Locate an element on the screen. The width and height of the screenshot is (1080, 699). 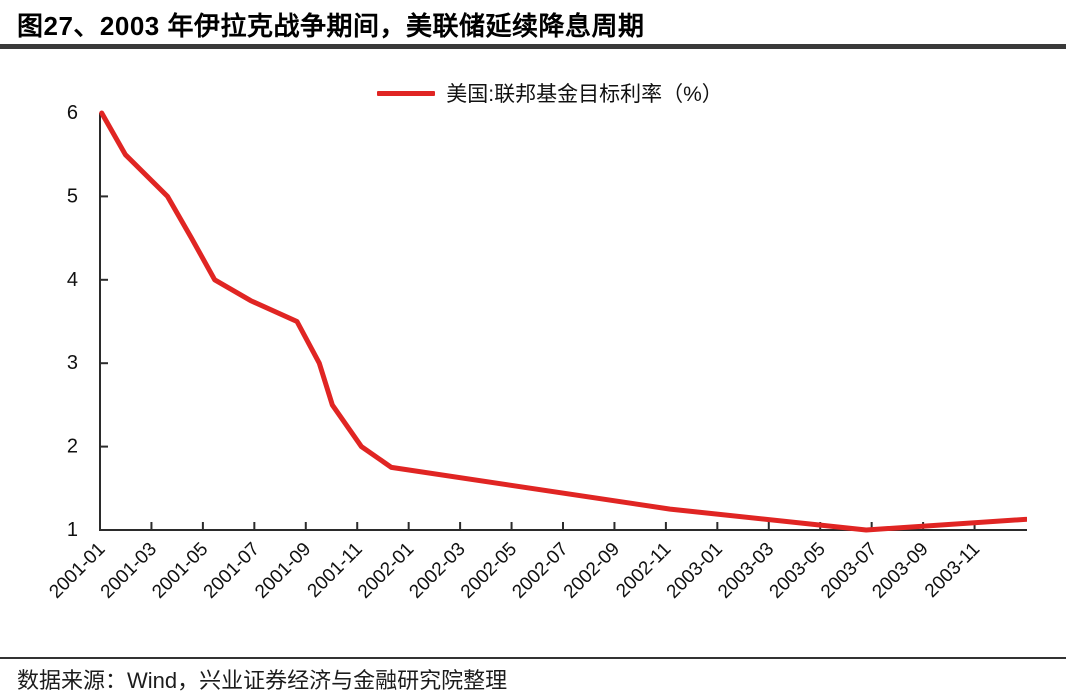
svg-text: 2003-05 is located at coordinates (798, 571).